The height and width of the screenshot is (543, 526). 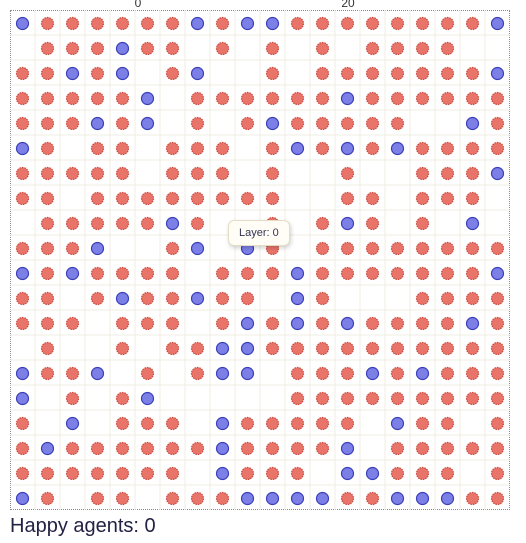 I want to click on tick-label-20: 20, so click(x=348, y=5).